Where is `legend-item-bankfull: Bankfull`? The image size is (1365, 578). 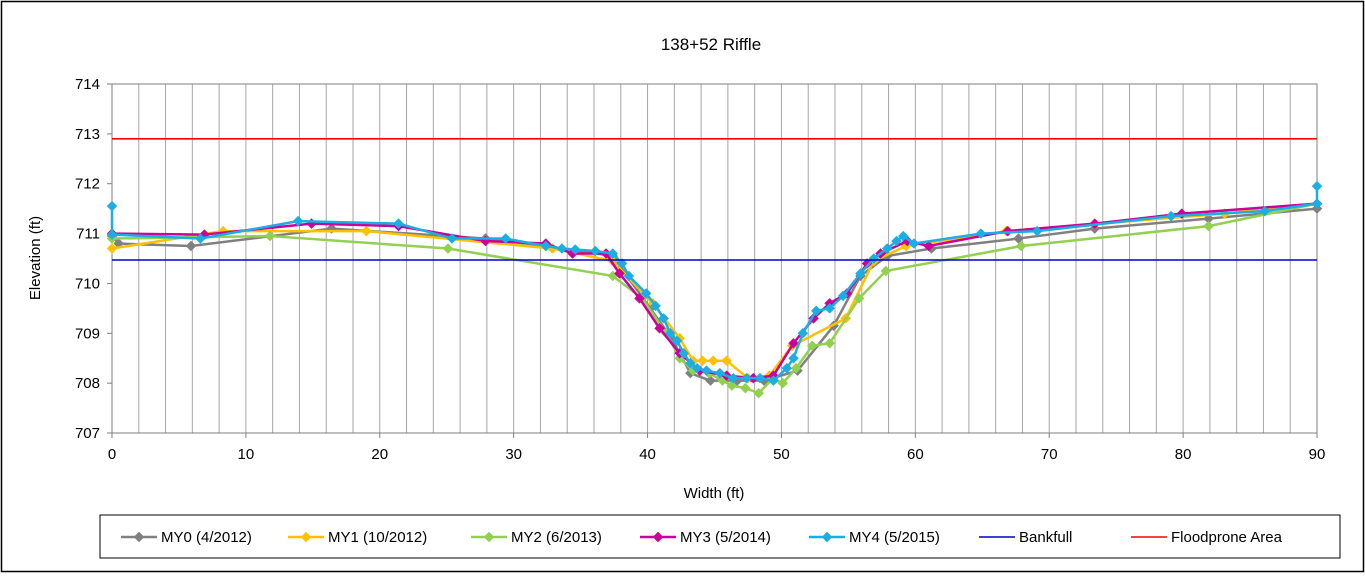
legend-item-bankfull: Bankfull is located at coordinates (1025, 537).